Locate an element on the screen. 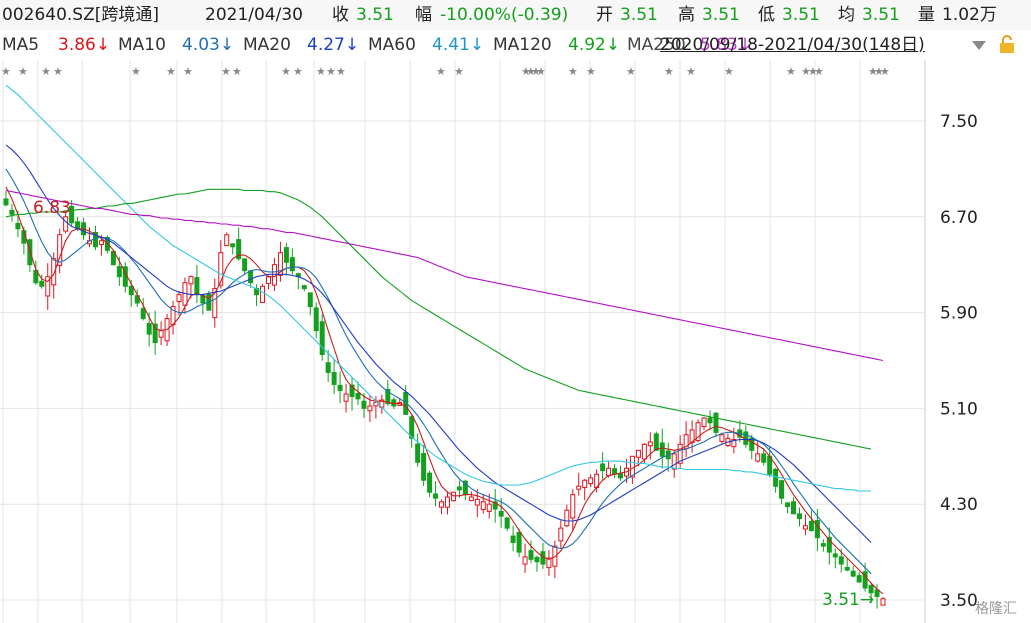 This screenshot has height=623, width=1031. ma5-value: 3.86↓ is located at coordinates (84, 45).